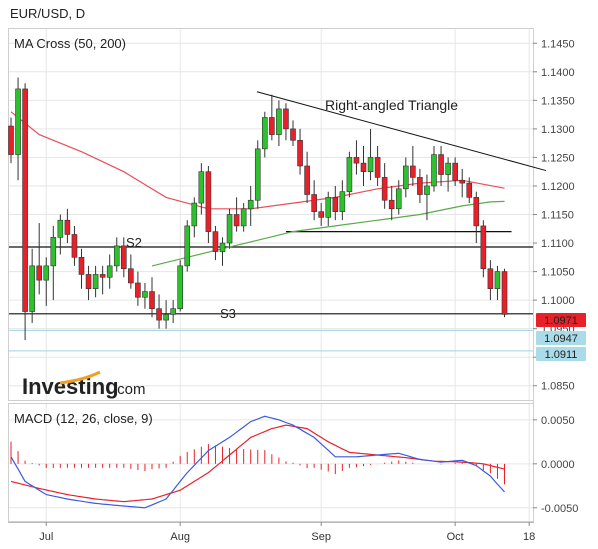 The image size is (598, 549). I want to click on x-tick-label: Oct, so click(455, 537).